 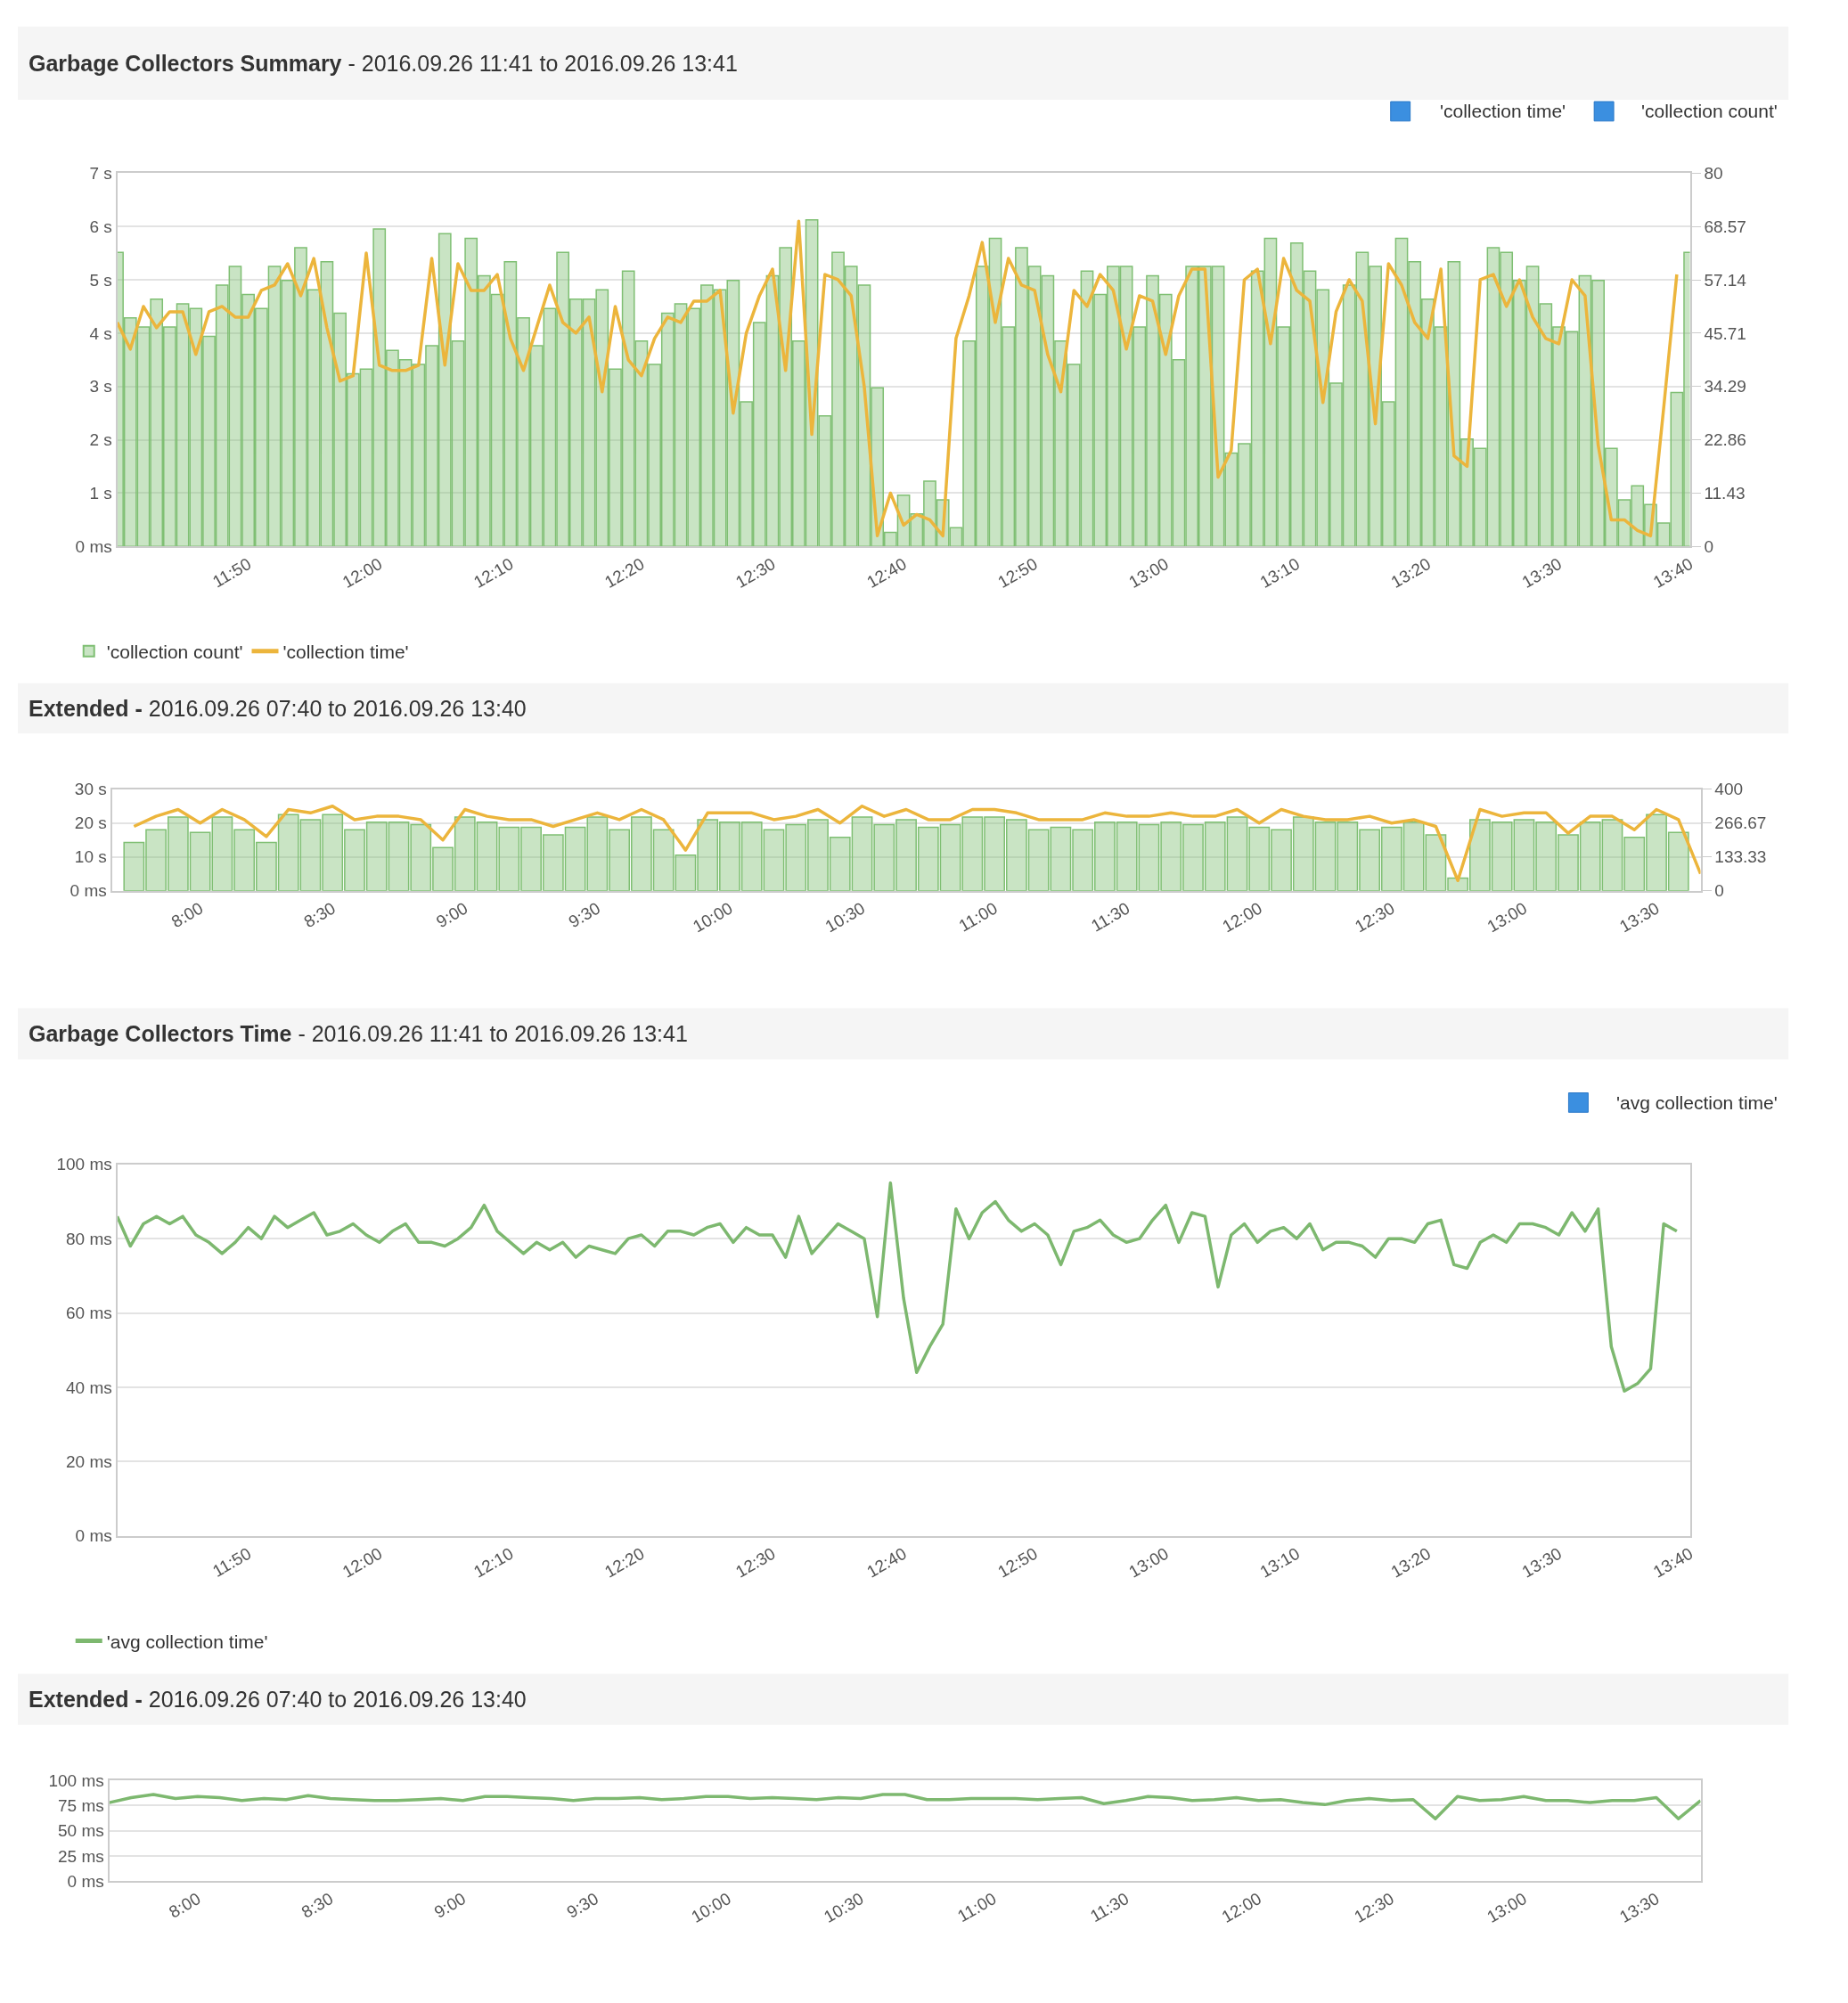 What do you see at coordinates (89, 1462) in the screenshot?
I see `y-tick-label: 20 ms` at bounding box center [89, 1462].